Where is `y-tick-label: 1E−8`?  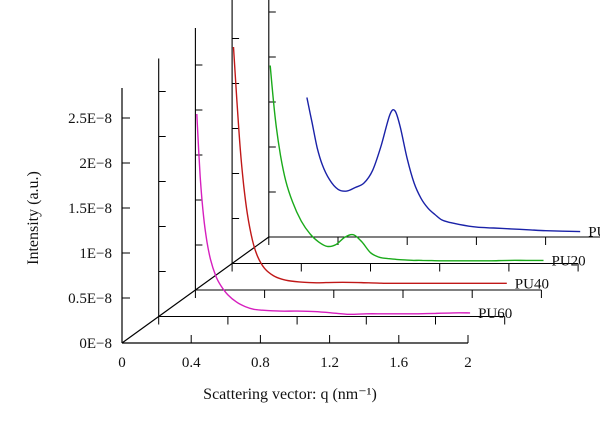 y-tick-label: 1E−8 is located at coordinates (95, 254).